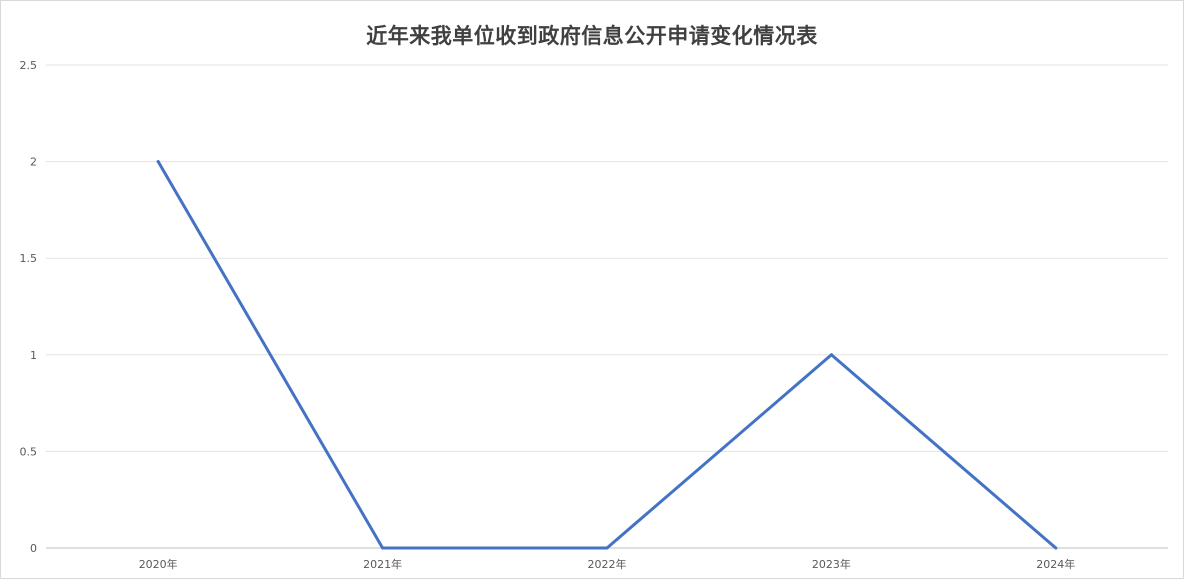  I want to click on x-tick-label: 2022年, so click(607, 564).